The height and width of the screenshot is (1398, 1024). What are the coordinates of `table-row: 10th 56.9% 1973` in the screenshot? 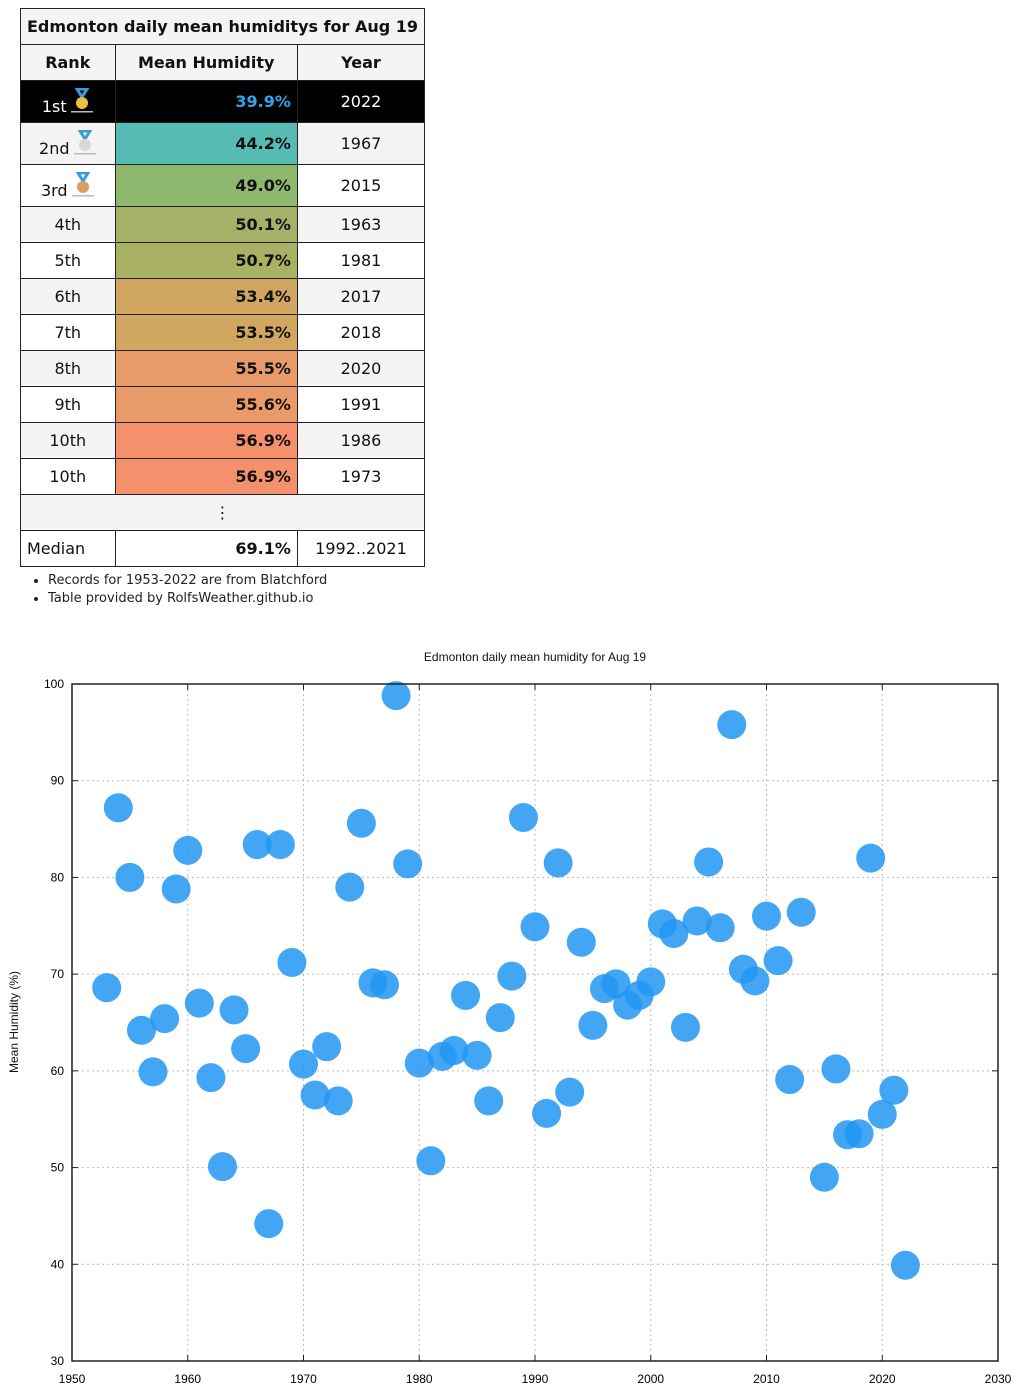 It's located at (223, 476).